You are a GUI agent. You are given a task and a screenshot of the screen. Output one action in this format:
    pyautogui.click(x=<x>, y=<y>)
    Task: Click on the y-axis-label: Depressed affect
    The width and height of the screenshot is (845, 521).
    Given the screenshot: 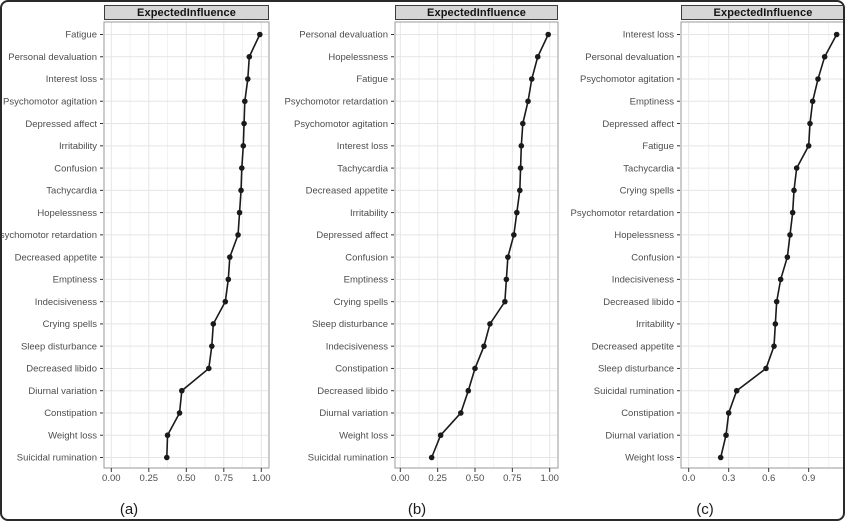 What is the action you would take?
    pyautogui.click(x=638, y=124)
    